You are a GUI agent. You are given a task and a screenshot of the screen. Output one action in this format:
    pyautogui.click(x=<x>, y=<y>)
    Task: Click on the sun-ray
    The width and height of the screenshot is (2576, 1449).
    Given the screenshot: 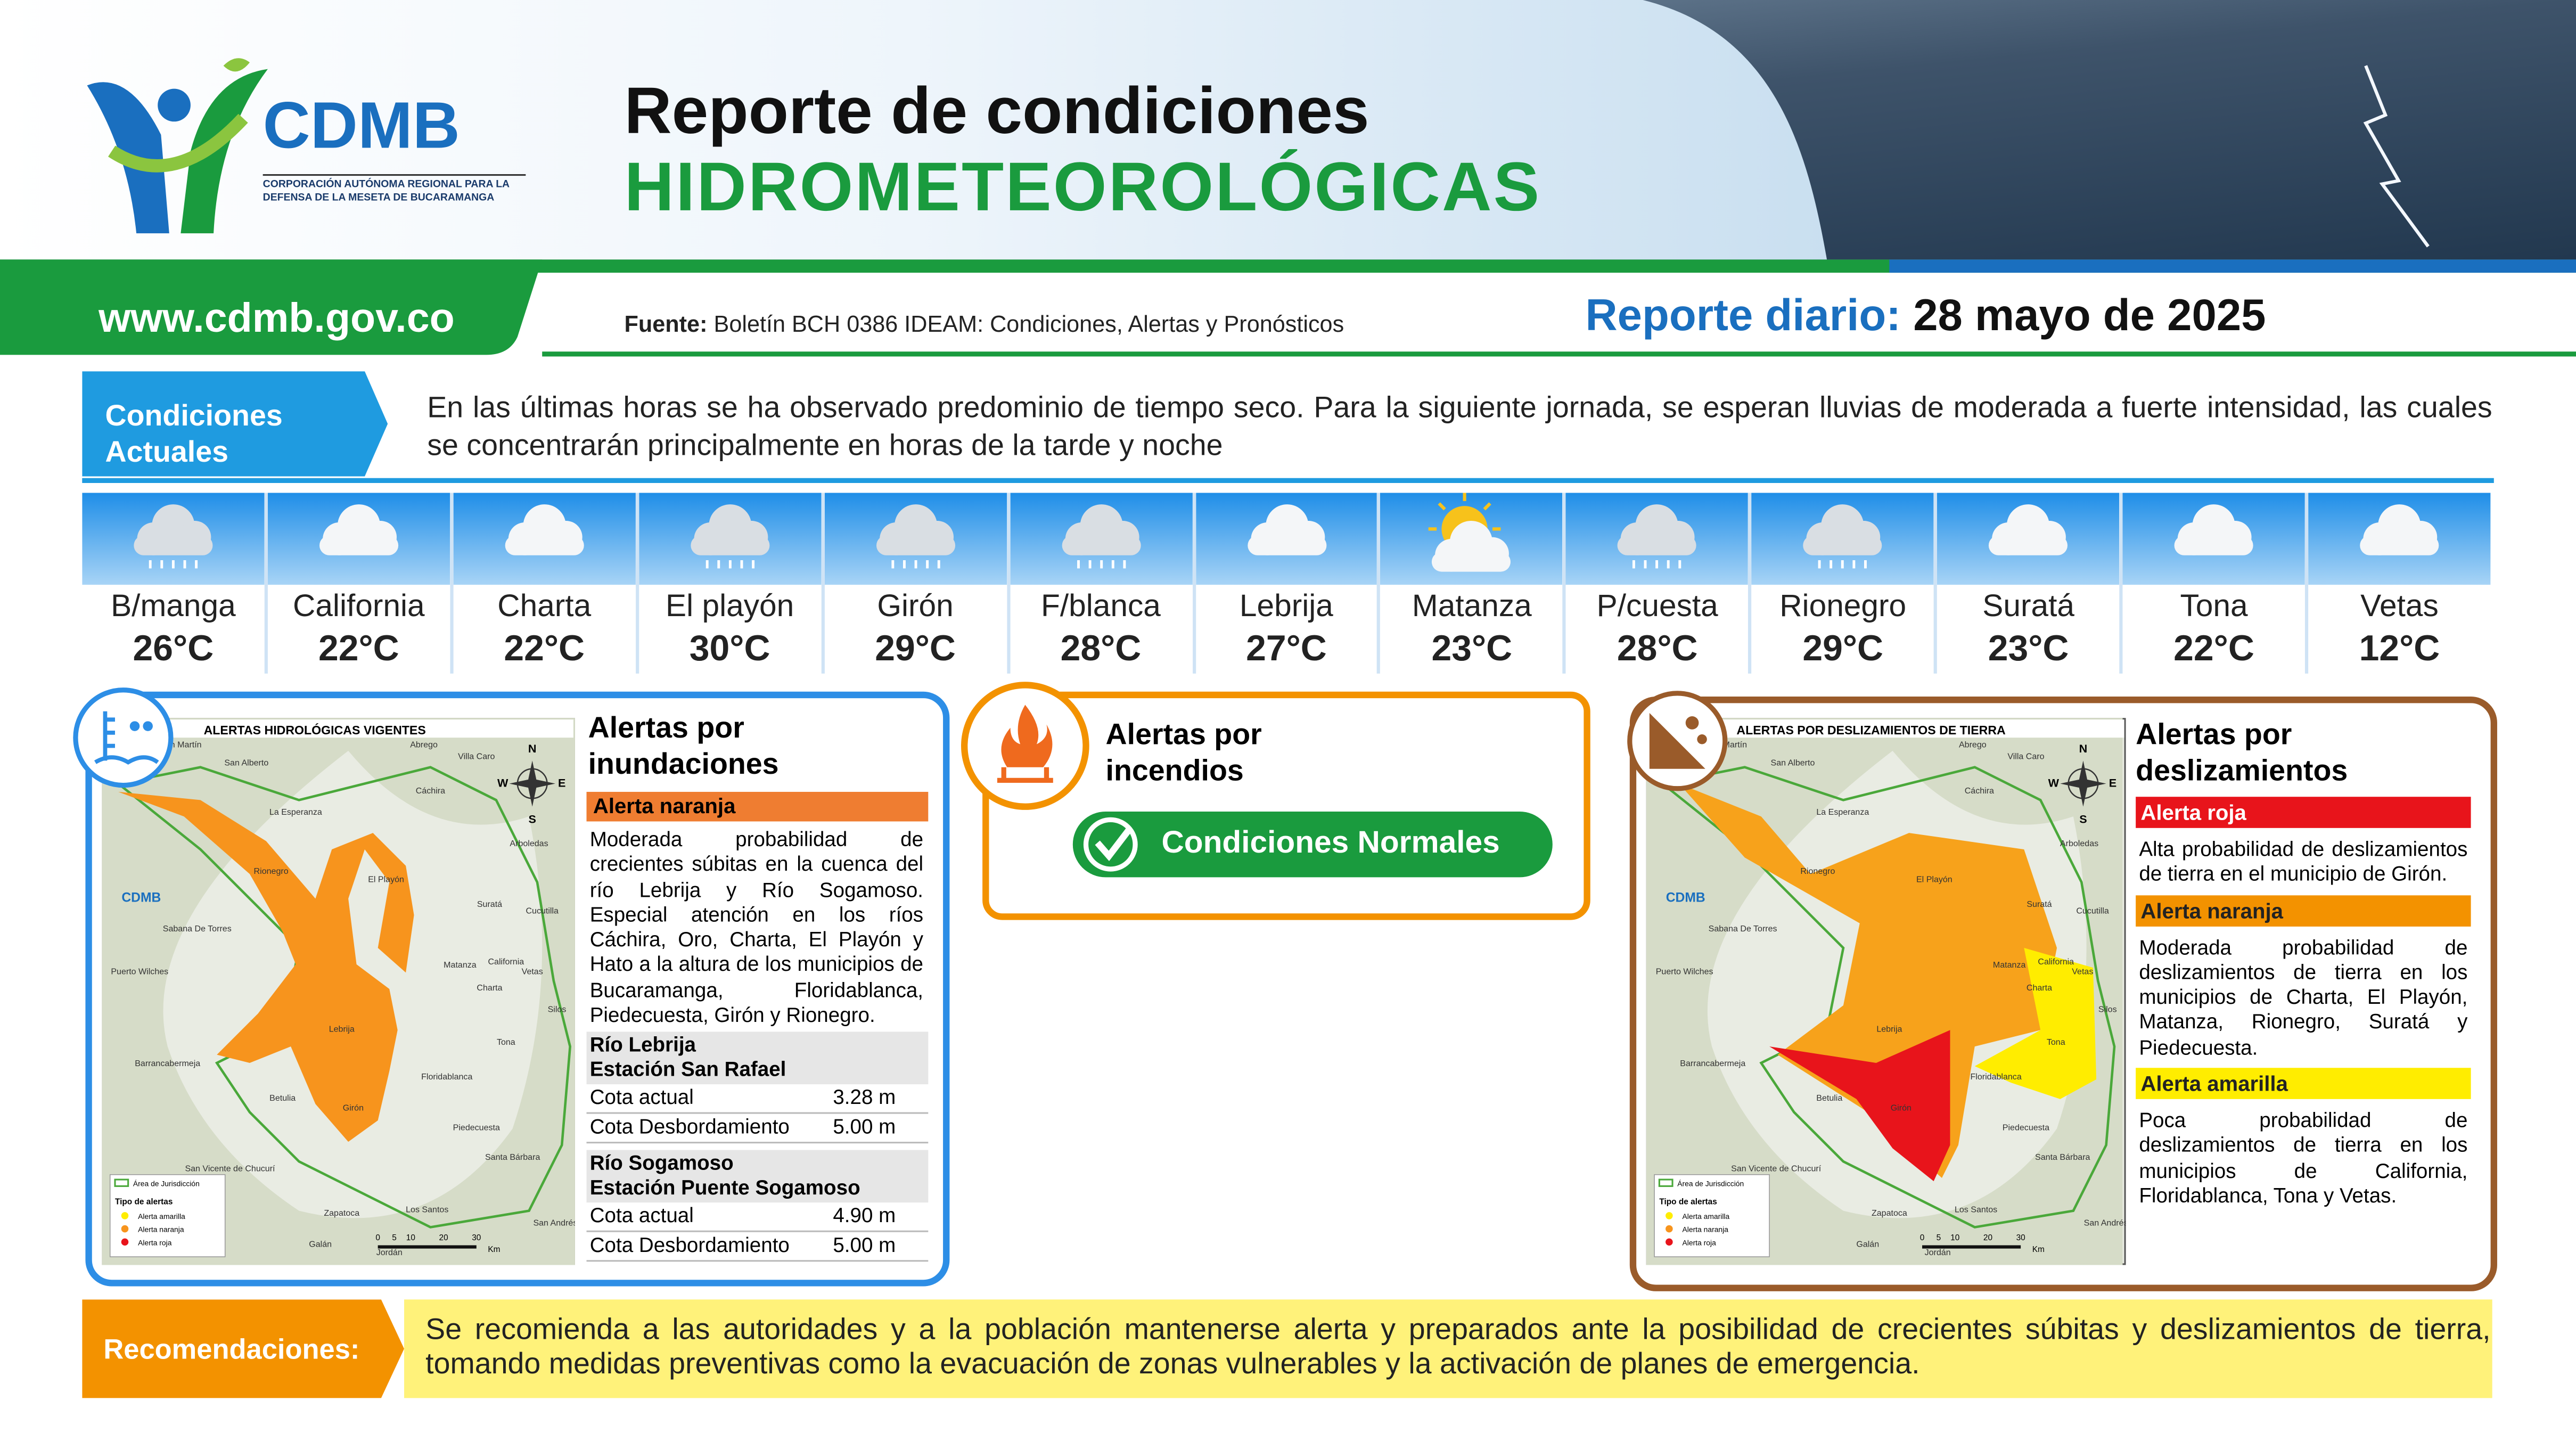 What is the action you would take?
    pyautogui.click(x=1442, y=506)
    